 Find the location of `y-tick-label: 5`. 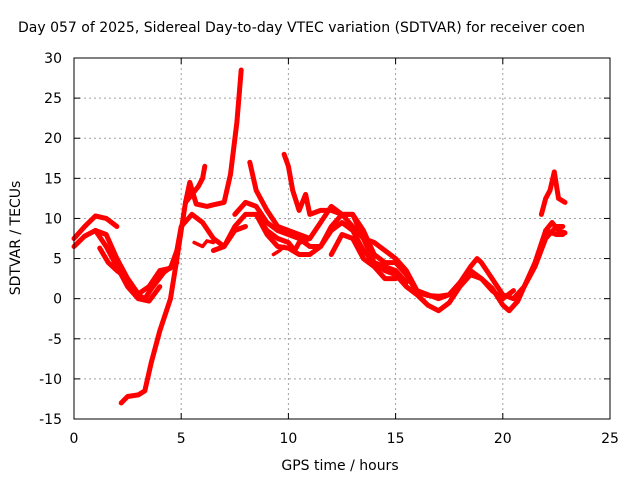

y-tick-label: 5 is located at coordinates (57, 260).